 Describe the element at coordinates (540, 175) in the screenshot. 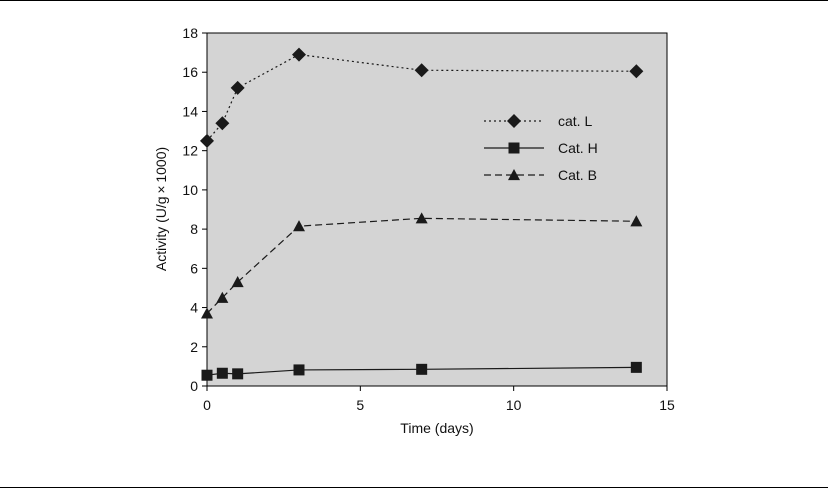

I see `legend-item: Cat. B` at that location.